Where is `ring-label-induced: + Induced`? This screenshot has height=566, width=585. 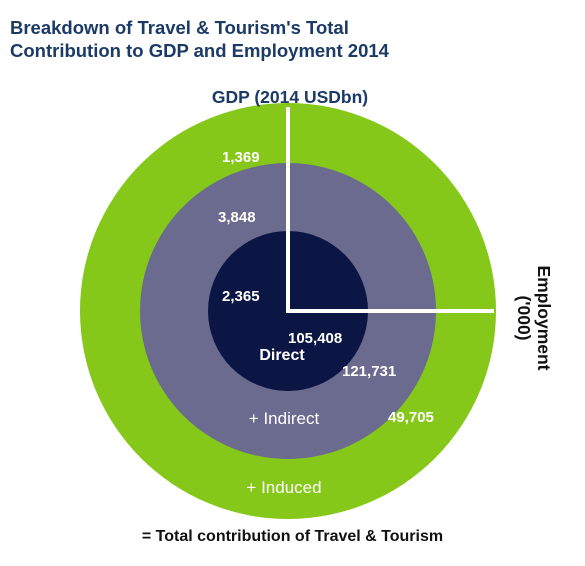 ring-label-induced: + Induced is located at coordinates (283, 487).